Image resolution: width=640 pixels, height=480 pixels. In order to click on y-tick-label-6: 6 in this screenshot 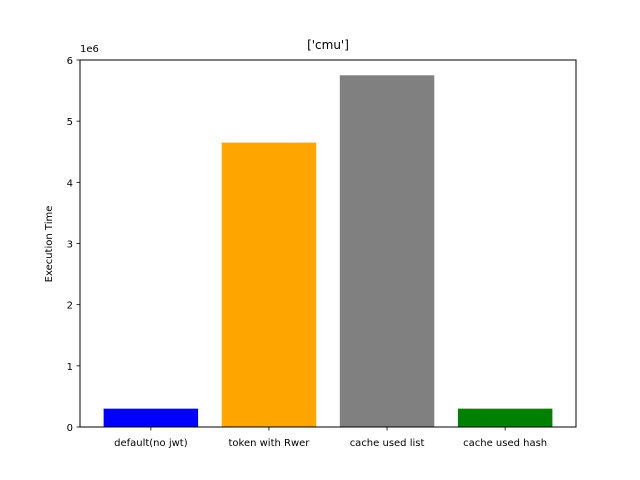, I will do `click(70, 61)`.